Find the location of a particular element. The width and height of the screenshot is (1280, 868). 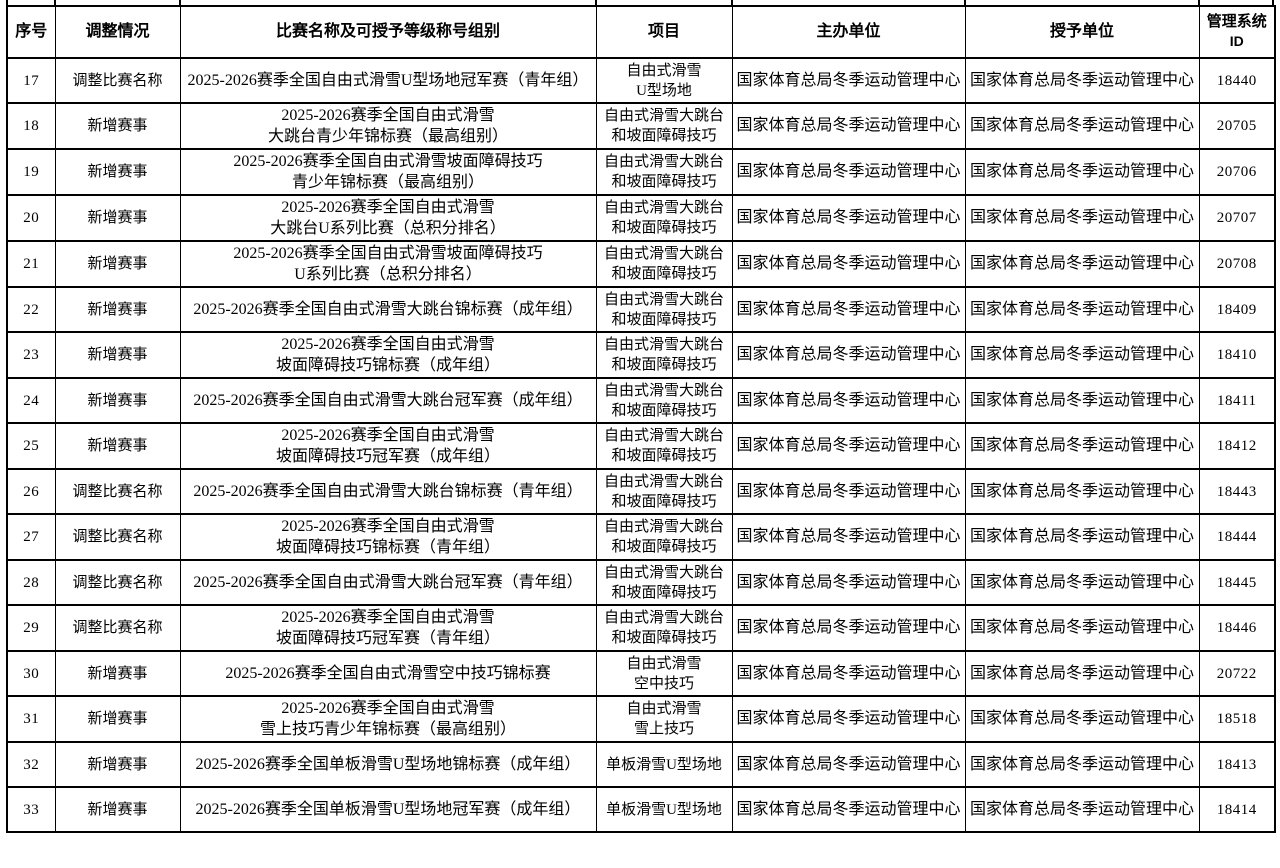

cell-text-line: 坡面障碍技巧冠军赛（青年组） is located at coordinates (387, 638).